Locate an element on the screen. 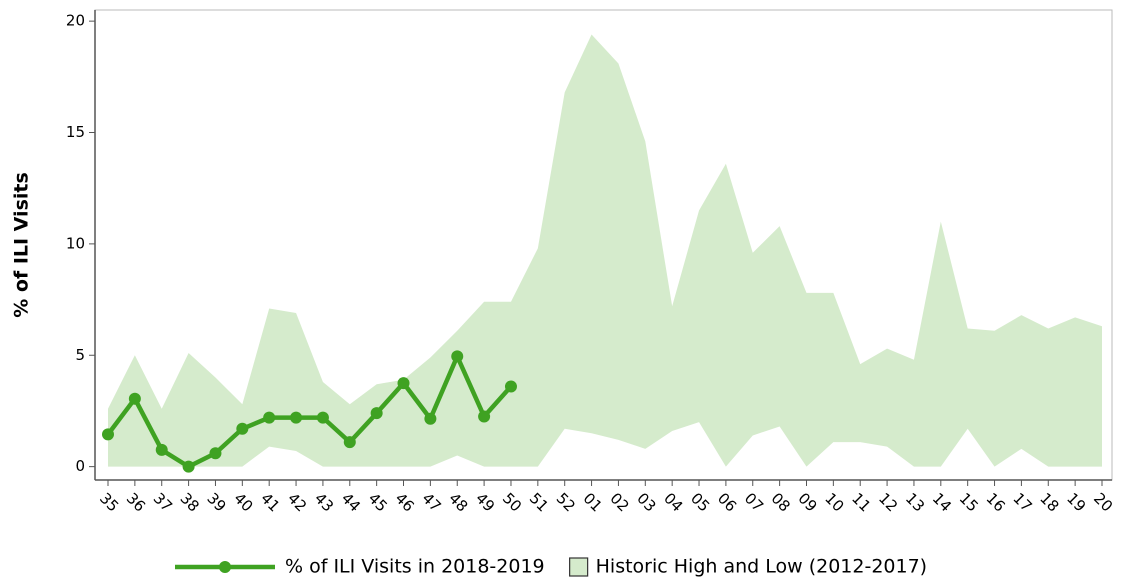 The width and height of the screenshot is (1126, 583). y-tick-label: 5 is located at coordinates (80, 355).